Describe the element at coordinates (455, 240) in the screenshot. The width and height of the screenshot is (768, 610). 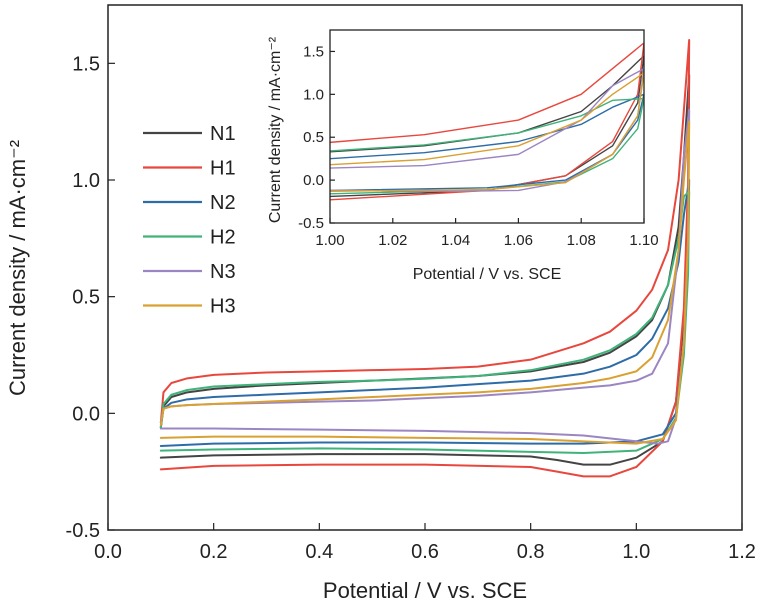
I see `inset-x-tick-label: 1.04` at that location.